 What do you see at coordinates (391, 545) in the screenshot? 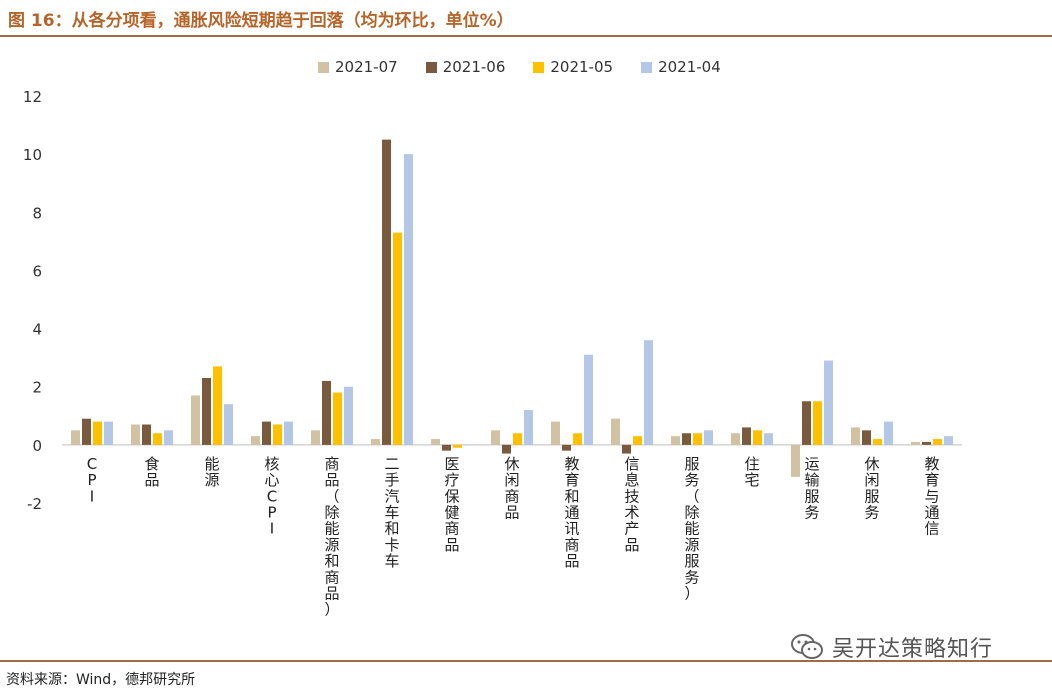
I see `x-category-label-char: 卡` at bounding box center [391, 545].